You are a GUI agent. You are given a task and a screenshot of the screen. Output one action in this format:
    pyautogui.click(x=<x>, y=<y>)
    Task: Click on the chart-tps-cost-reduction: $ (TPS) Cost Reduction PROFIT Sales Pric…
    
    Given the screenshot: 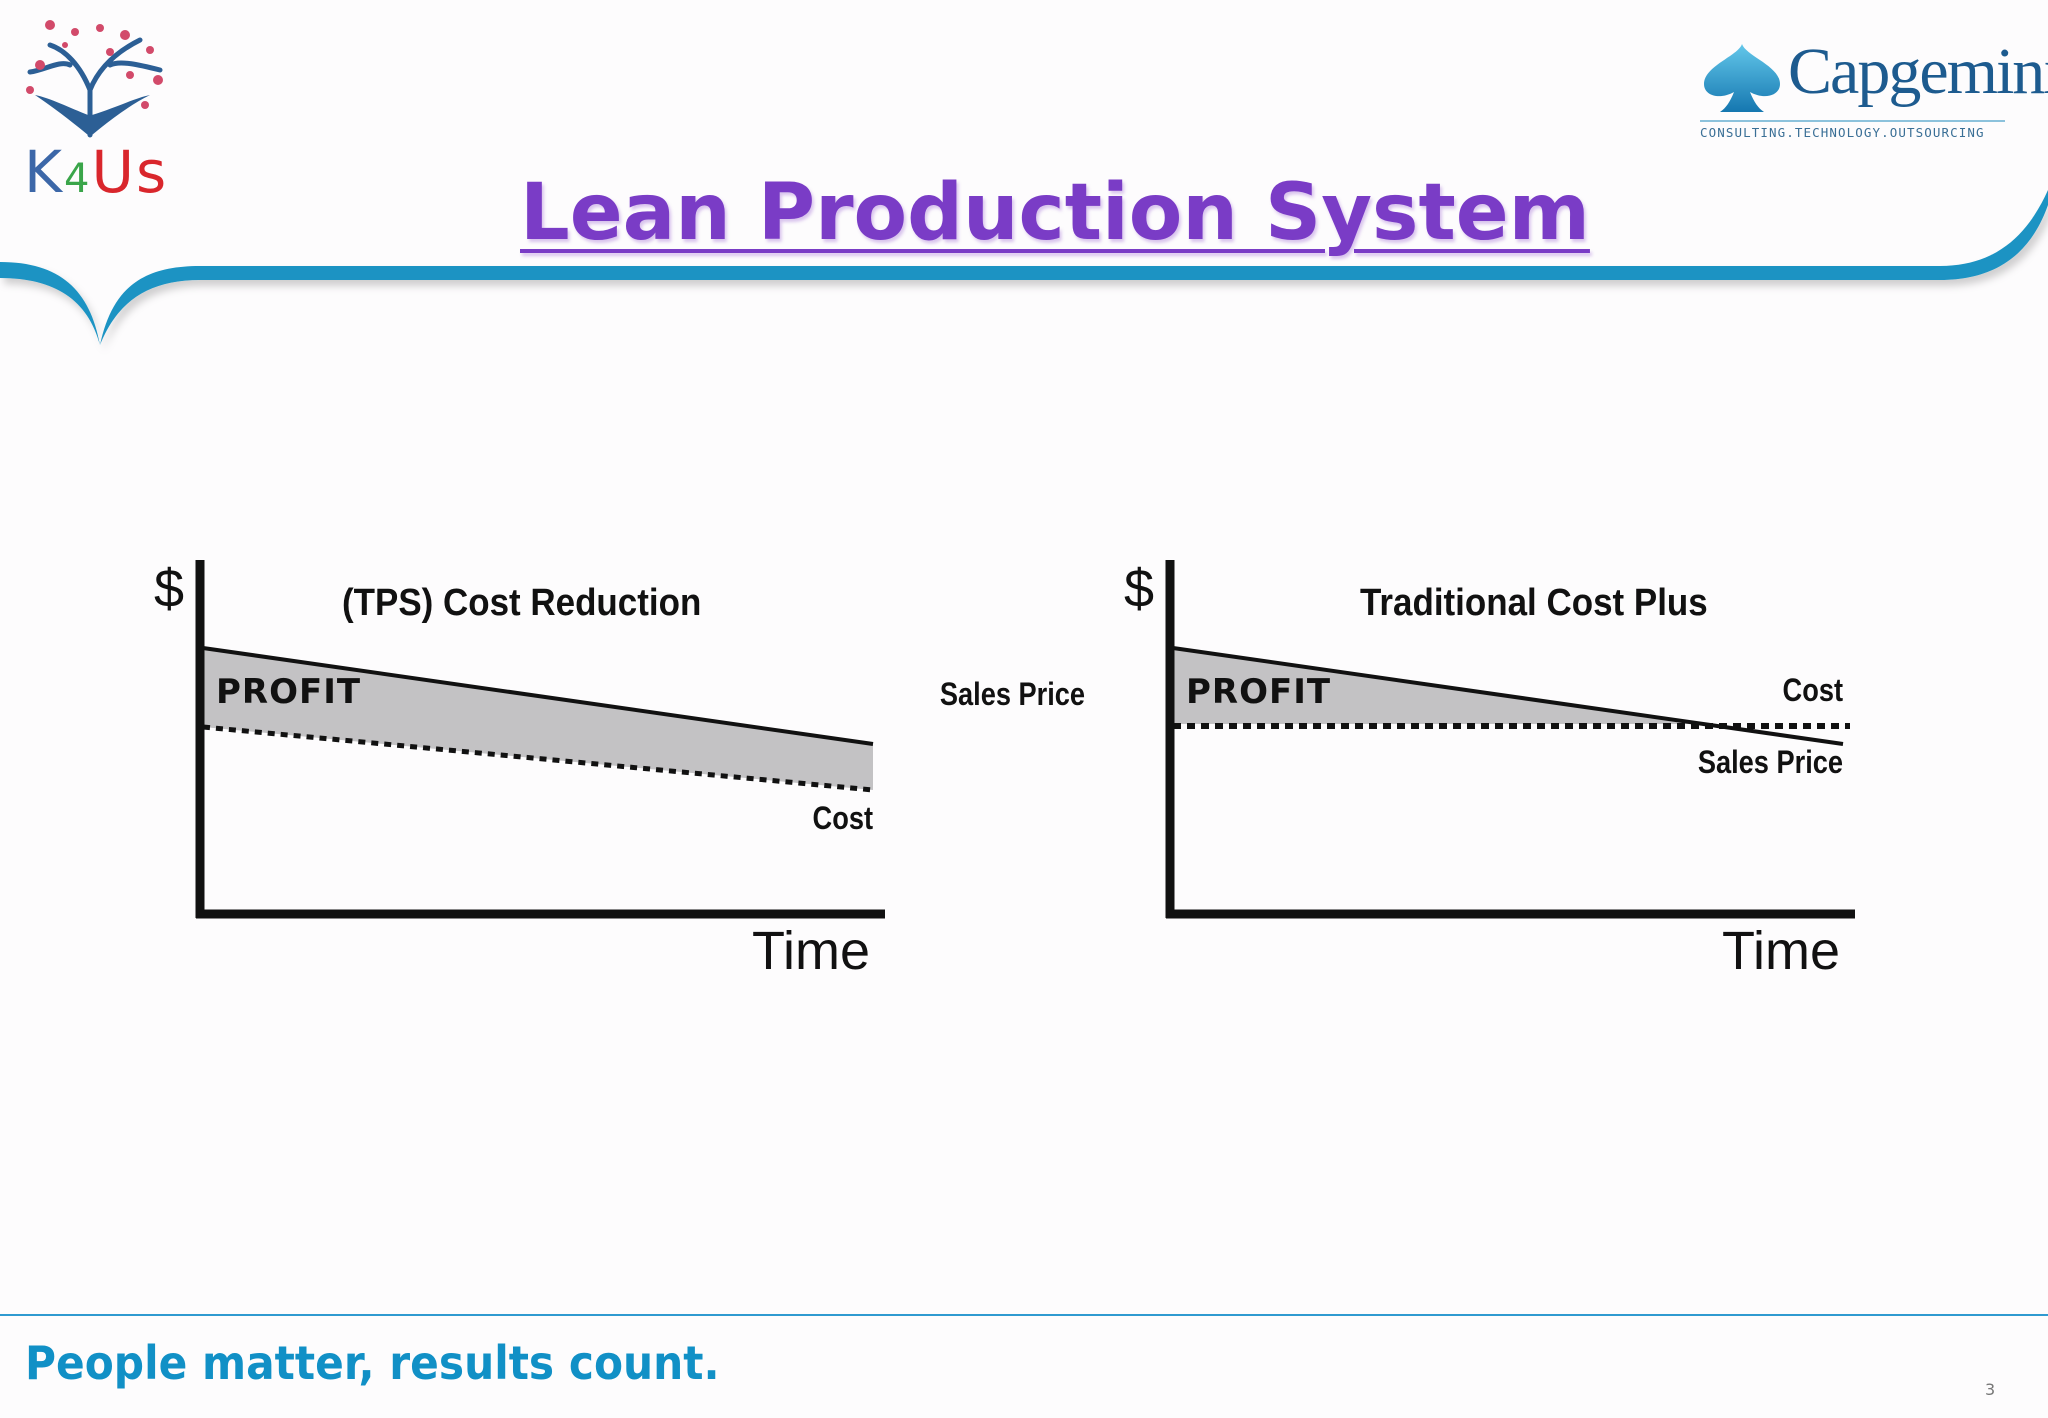 What is the action you would take?
    pyautogui.click(x=612, y=770)
    